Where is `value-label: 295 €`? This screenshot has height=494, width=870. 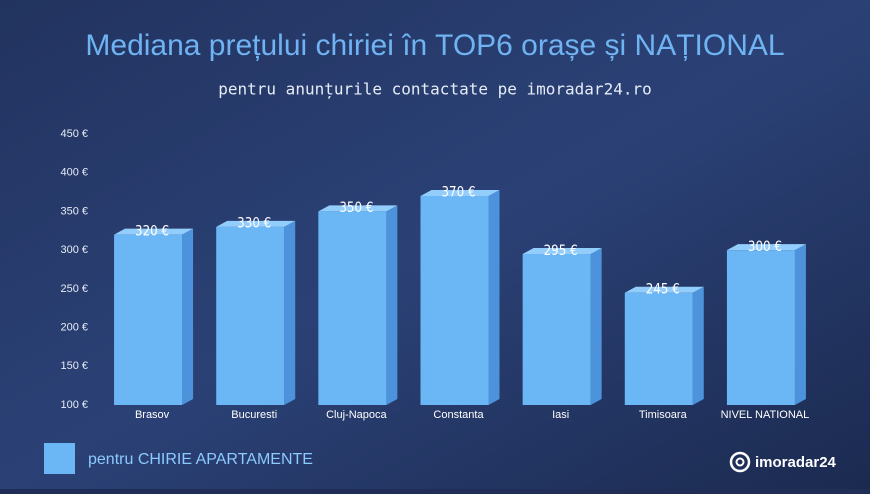 value-label: 295 € is located at coordinates (561, 251).